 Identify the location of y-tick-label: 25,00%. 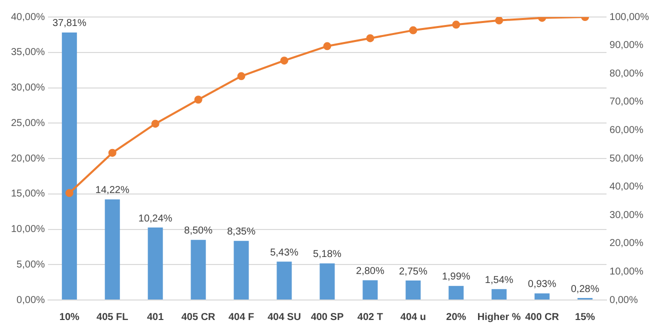
(28, 123).